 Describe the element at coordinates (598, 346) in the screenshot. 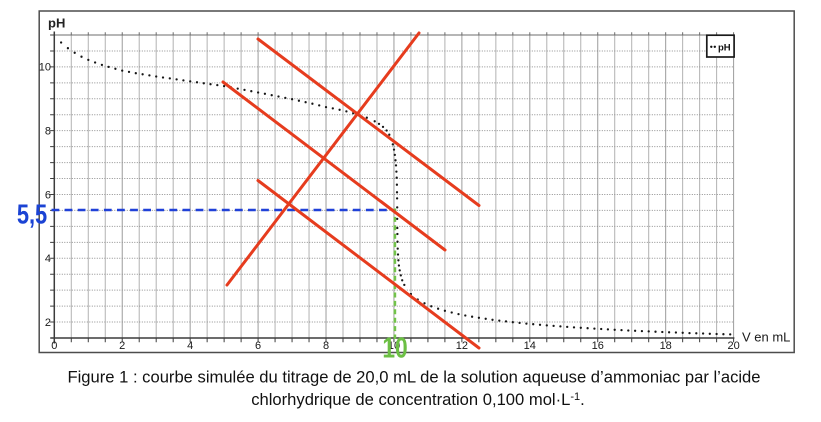

I see `svg-text: 16` at that location.